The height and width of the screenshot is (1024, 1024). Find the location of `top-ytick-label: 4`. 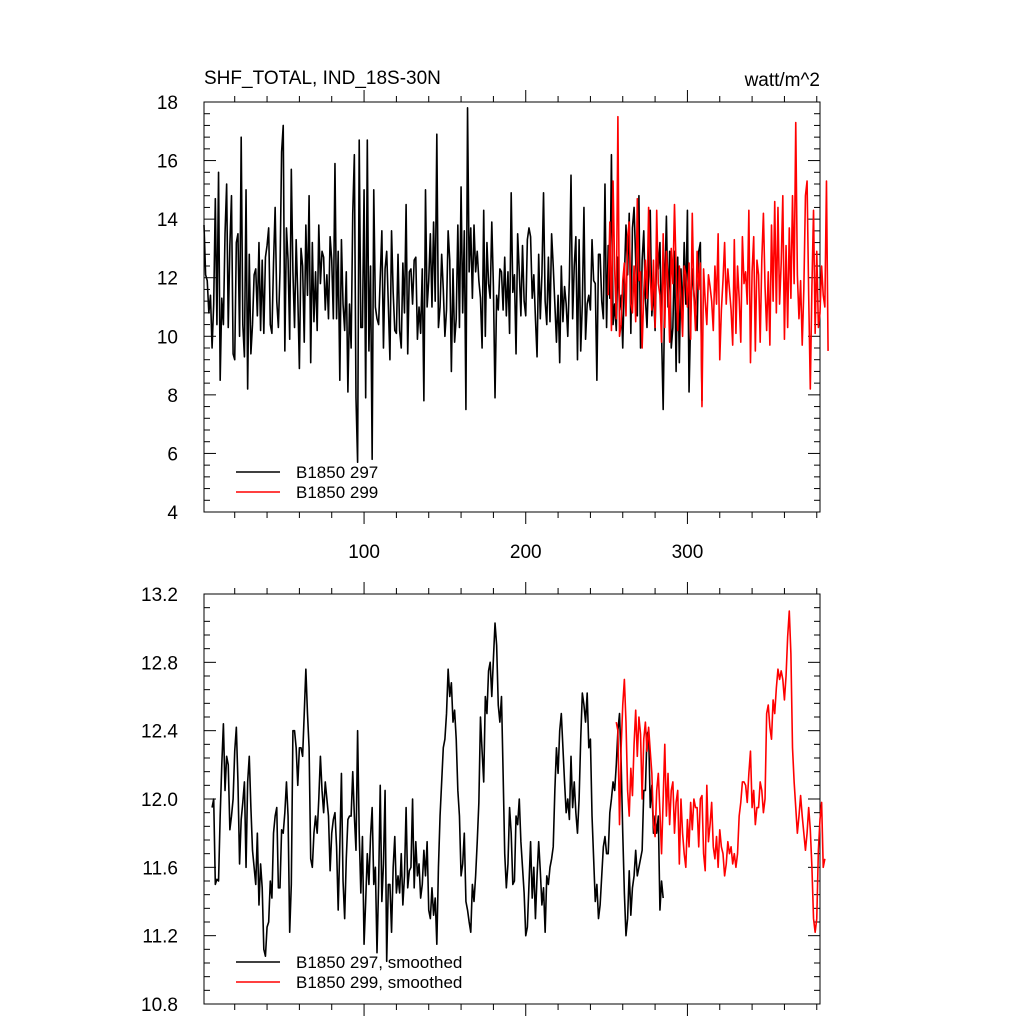

top-ytick-label: 4 is located at coordinates (172, 513).